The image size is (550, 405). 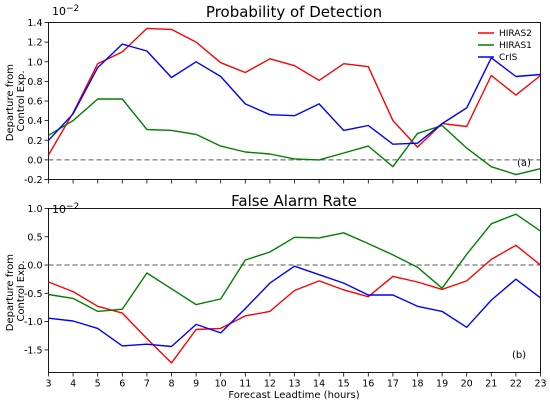 What do you see at coordinates (196, 384) in the screenshot?
I see `x-tick-label: 9` at bounding box center [196, 384].